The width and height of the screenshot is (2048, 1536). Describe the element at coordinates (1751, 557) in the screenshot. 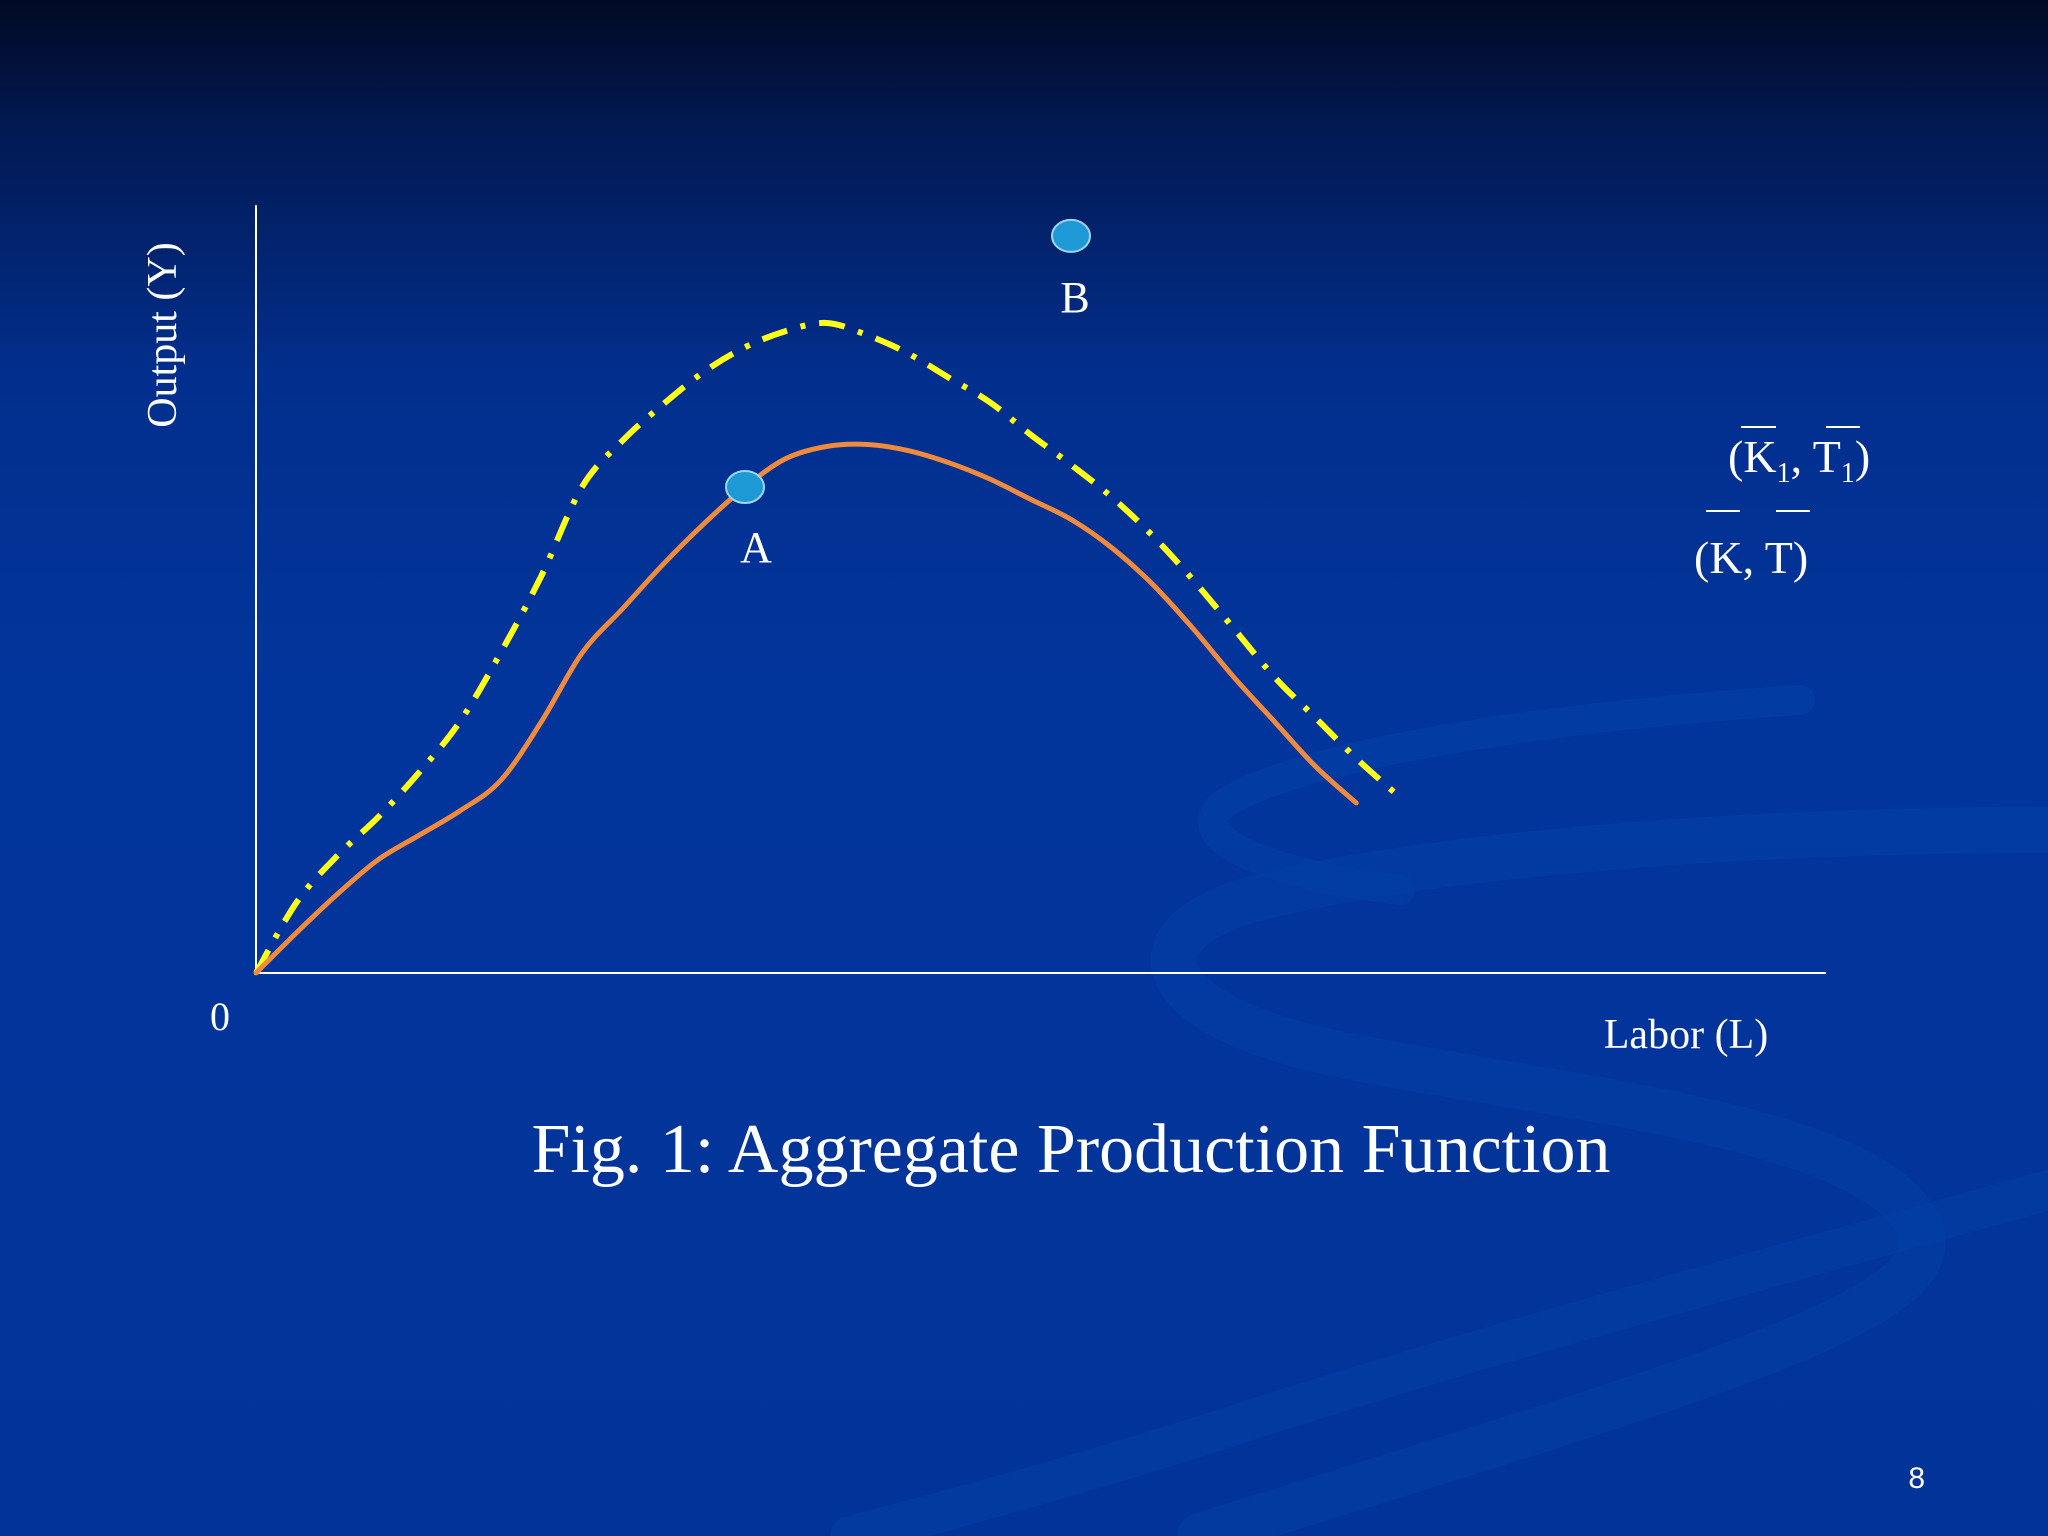

I see `svg-text: (K, T)` at that location.